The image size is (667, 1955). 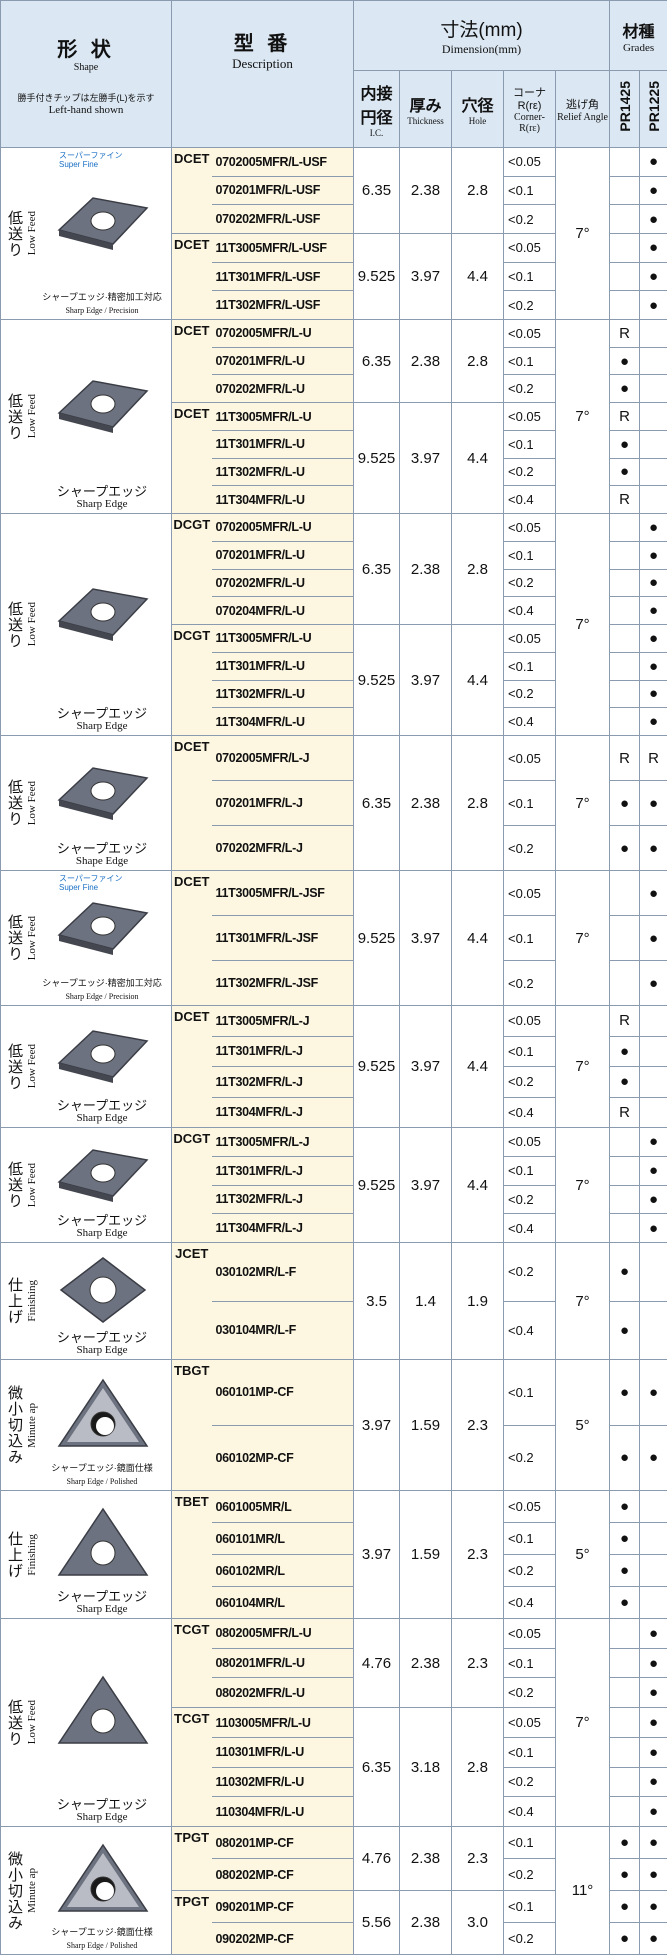 I want to click on model: 080201MFR/L-U, so click(x=282, y=1663).